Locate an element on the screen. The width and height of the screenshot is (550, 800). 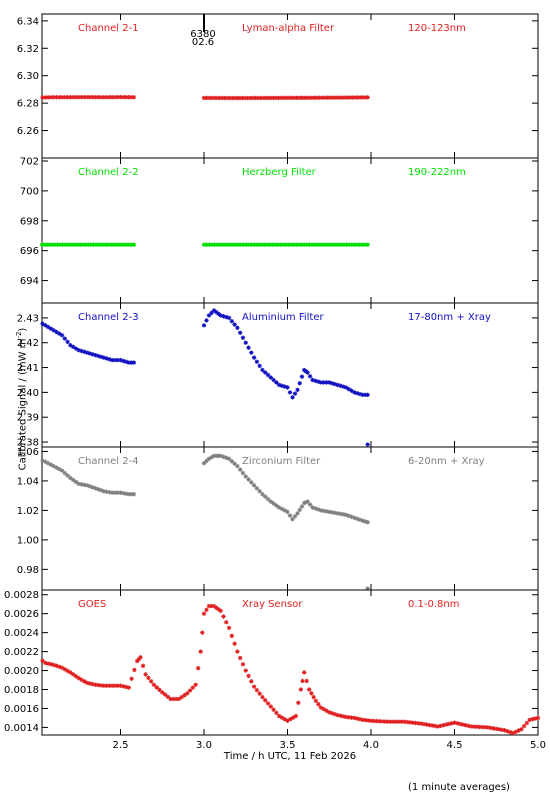
panel-annotation: Zirconium Filter is located at coordinates (281, 461).